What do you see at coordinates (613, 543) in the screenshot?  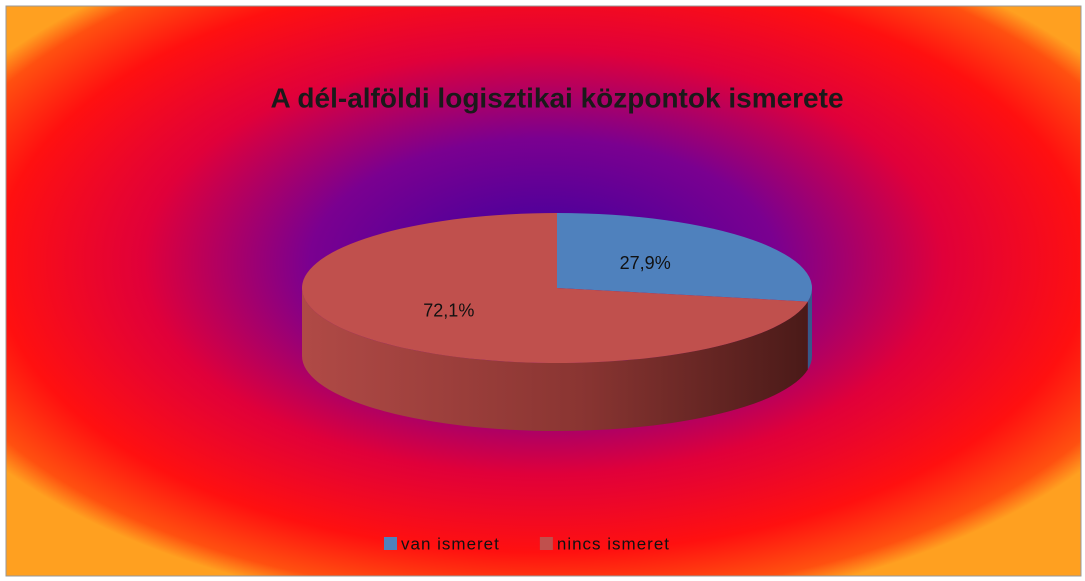 I see `legend-label: nincs ismeret` at bounding box center [613, 543].